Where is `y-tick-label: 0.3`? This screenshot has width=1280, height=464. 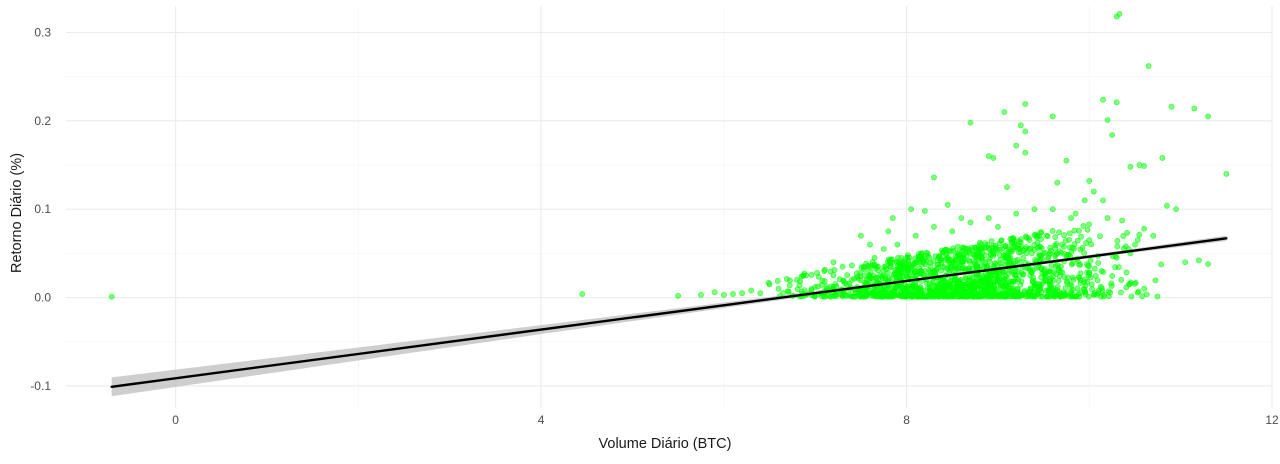
y-tick-label: 0.3 is located at coordinates (42, 33).